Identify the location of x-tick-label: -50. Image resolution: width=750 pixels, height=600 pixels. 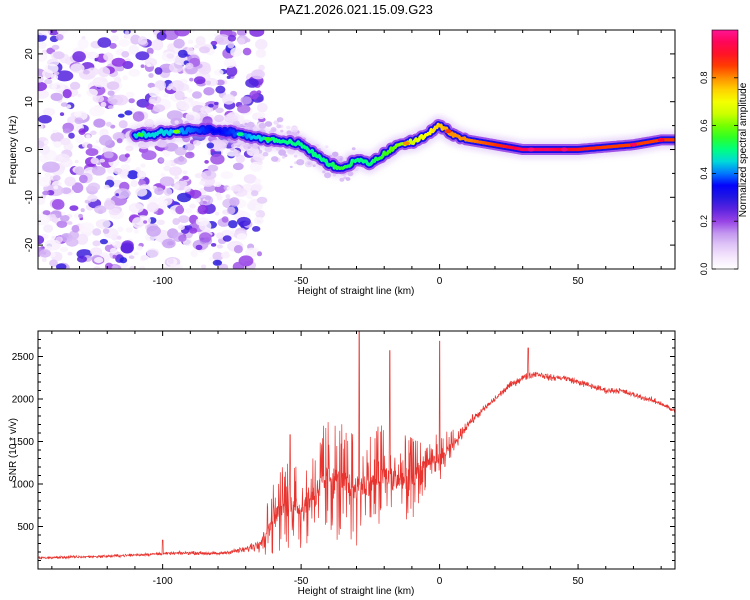
(301, 281).